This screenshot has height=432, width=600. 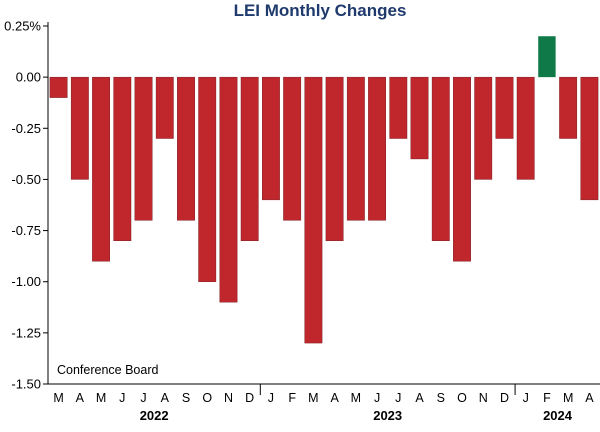 What do you see at coordinates (558, 415) in the screenshot?
I see `year-label: 2024` at bounding box center [558, 415].